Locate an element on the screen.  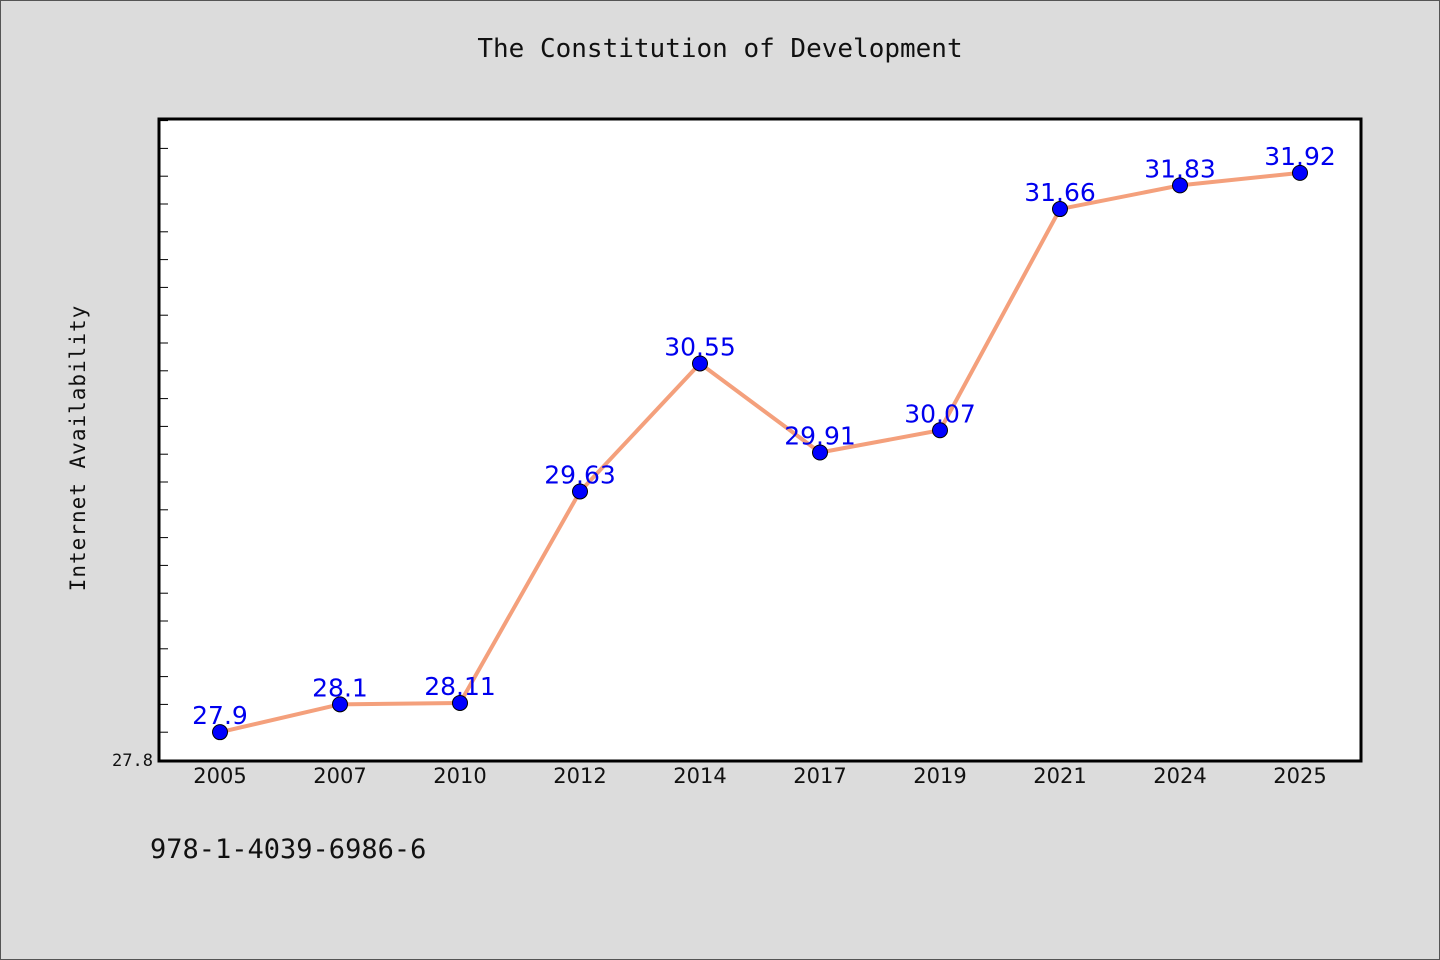
x-tick-label: 2025 is located at coordinates (1299, 776).